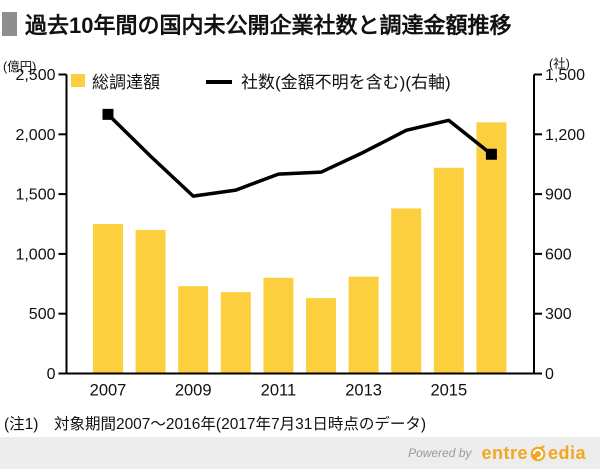 The height and width of the screenshot is (472, 600). What do you see at coordinates (278, 391) in the screenshot?
I see `x-axis-label-2011: 2011` at bounding box center [278, 391].